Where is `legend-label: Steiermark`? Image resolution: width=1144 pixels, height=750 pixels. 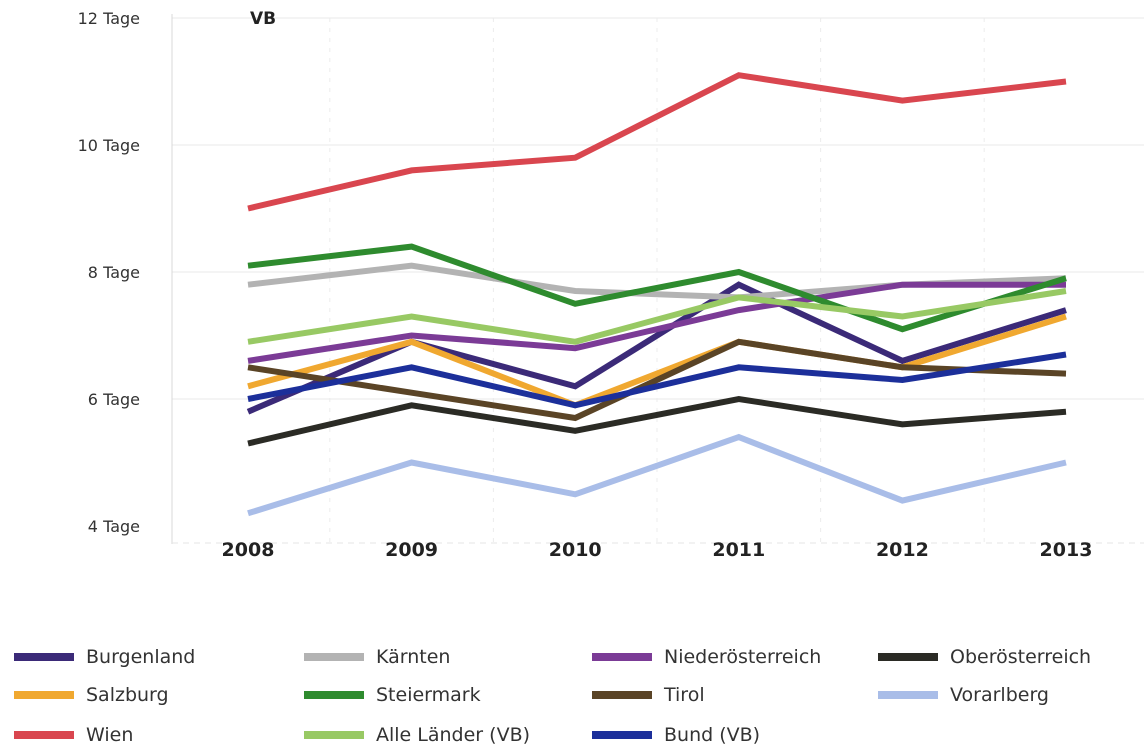 legend-label: Steiermark is located at coordinates (428, 695).